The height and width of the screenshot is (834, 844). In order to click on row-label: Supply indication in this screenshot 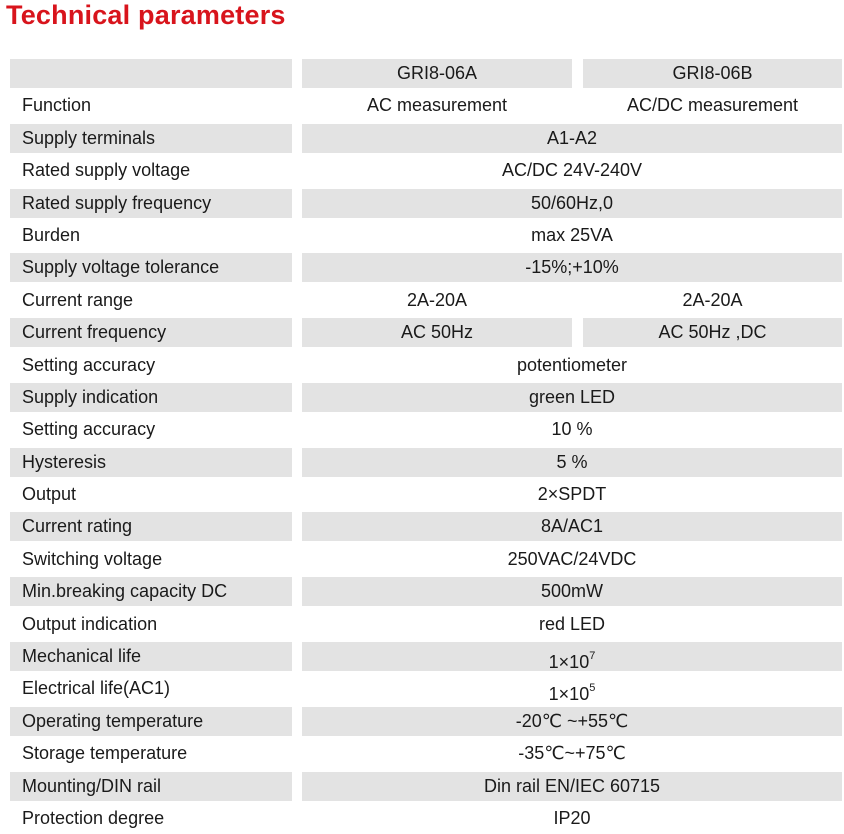, I will do `click(151, 397)`.